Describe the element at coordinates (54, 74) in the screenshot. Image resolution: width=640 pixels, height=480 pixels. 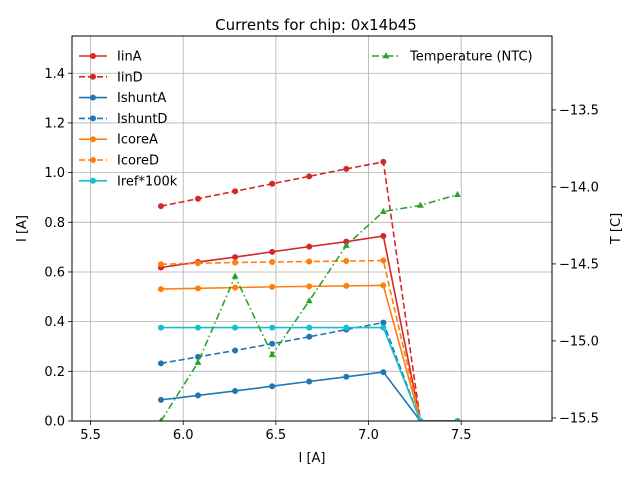
I see `y-tick-label: 1.4` at that location.